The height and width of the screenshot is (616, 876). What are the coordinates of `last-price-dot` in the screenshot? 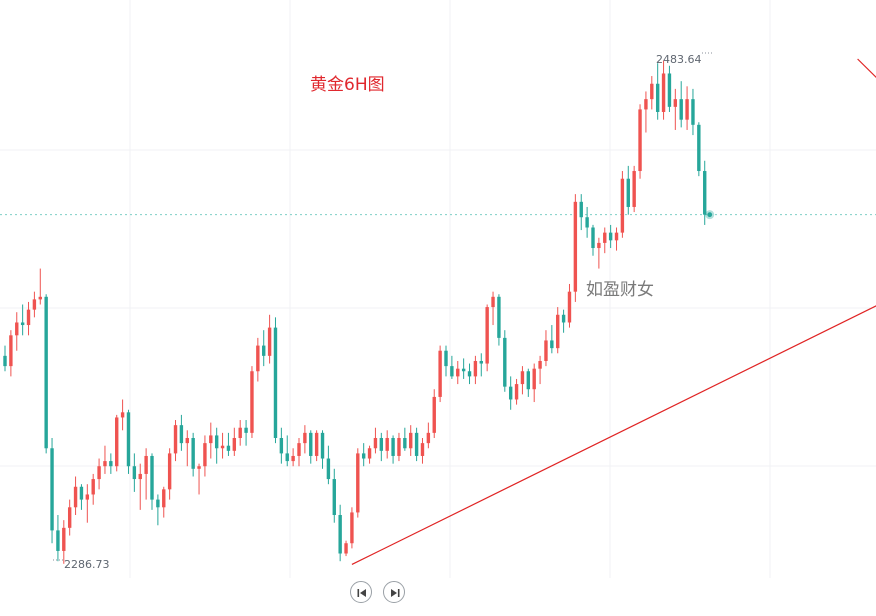 It's located at (710, 215).